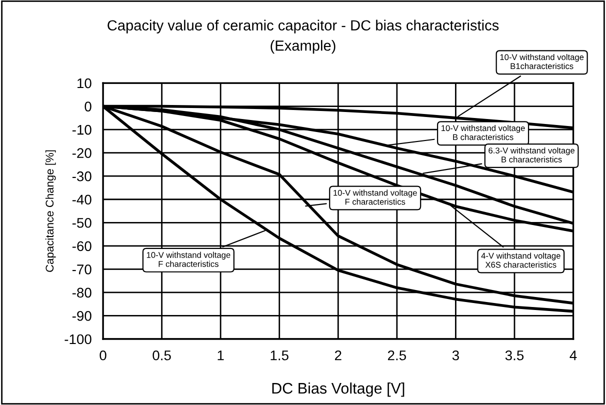 This screenshot has height=405, width=606. I want to click on y-tick-label: -70, so click(82, 269).